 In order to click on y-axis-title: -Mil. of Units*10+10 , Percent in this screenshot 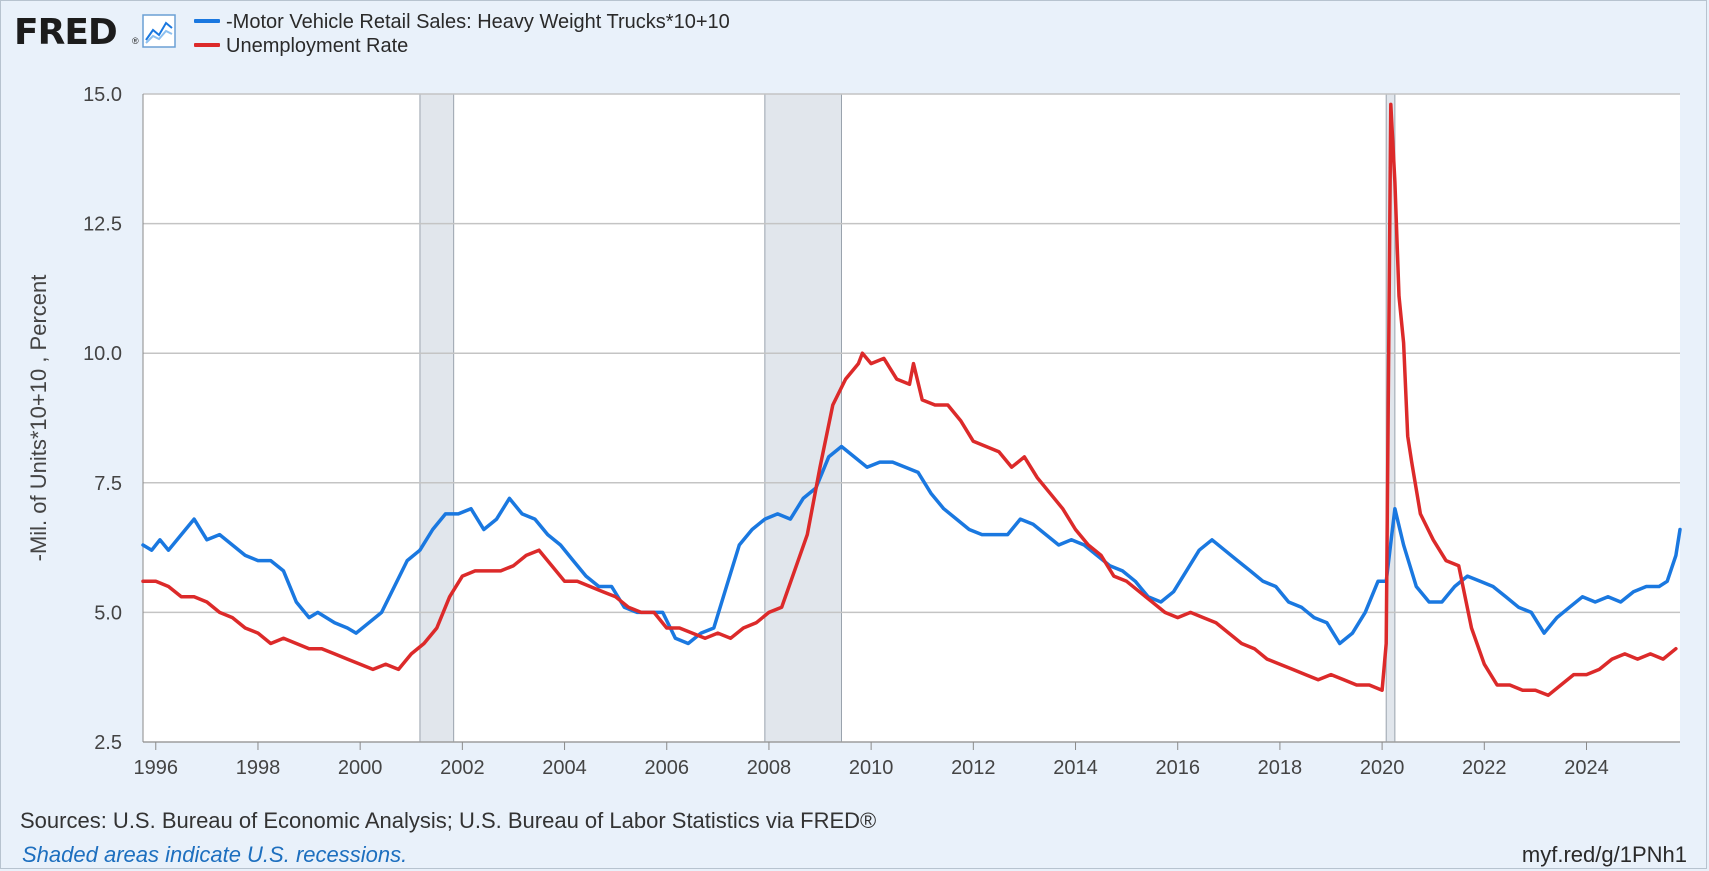, I will do `click(38, 418)`.